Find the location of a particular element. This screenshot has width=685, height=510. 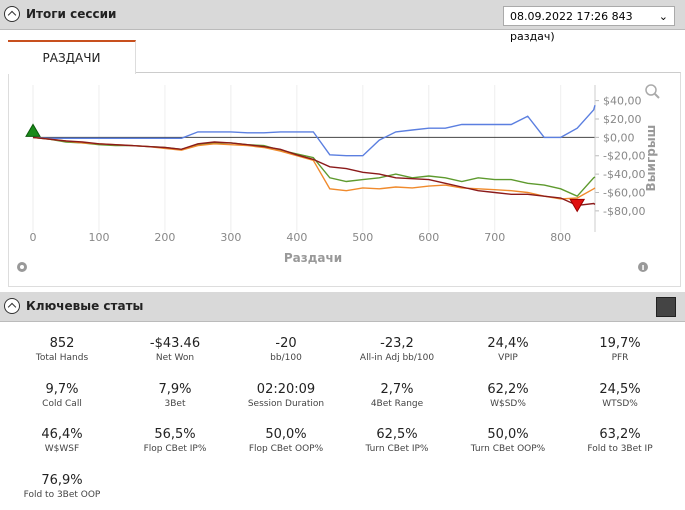

header-title: Итоги сессии is located at coordinates (71, 14).